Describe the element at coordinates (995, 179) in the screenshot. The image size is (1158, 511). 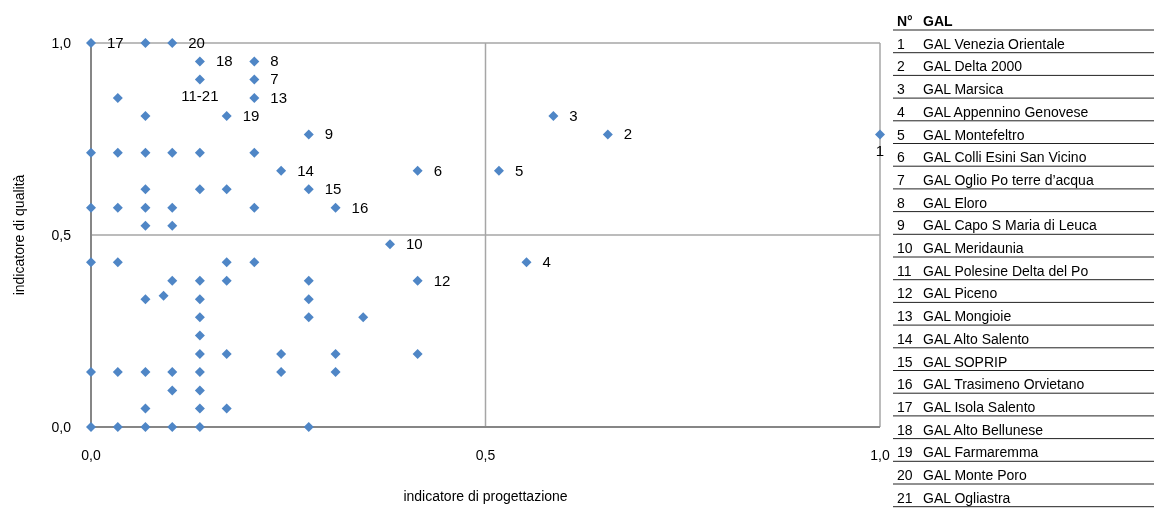
I see `text: 7 GAL Oglio Po terre d’acqua` at that location.